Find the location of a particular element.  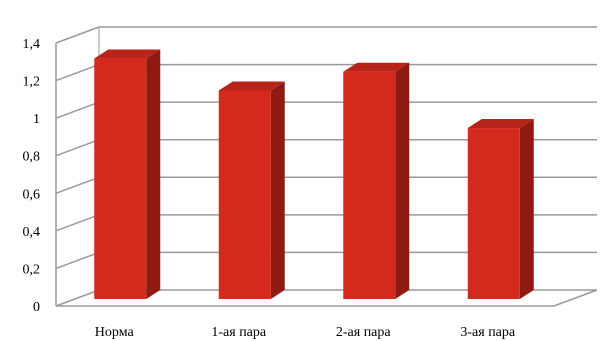

y-tick-label: 0,2 is located at coordinates (32, 269).